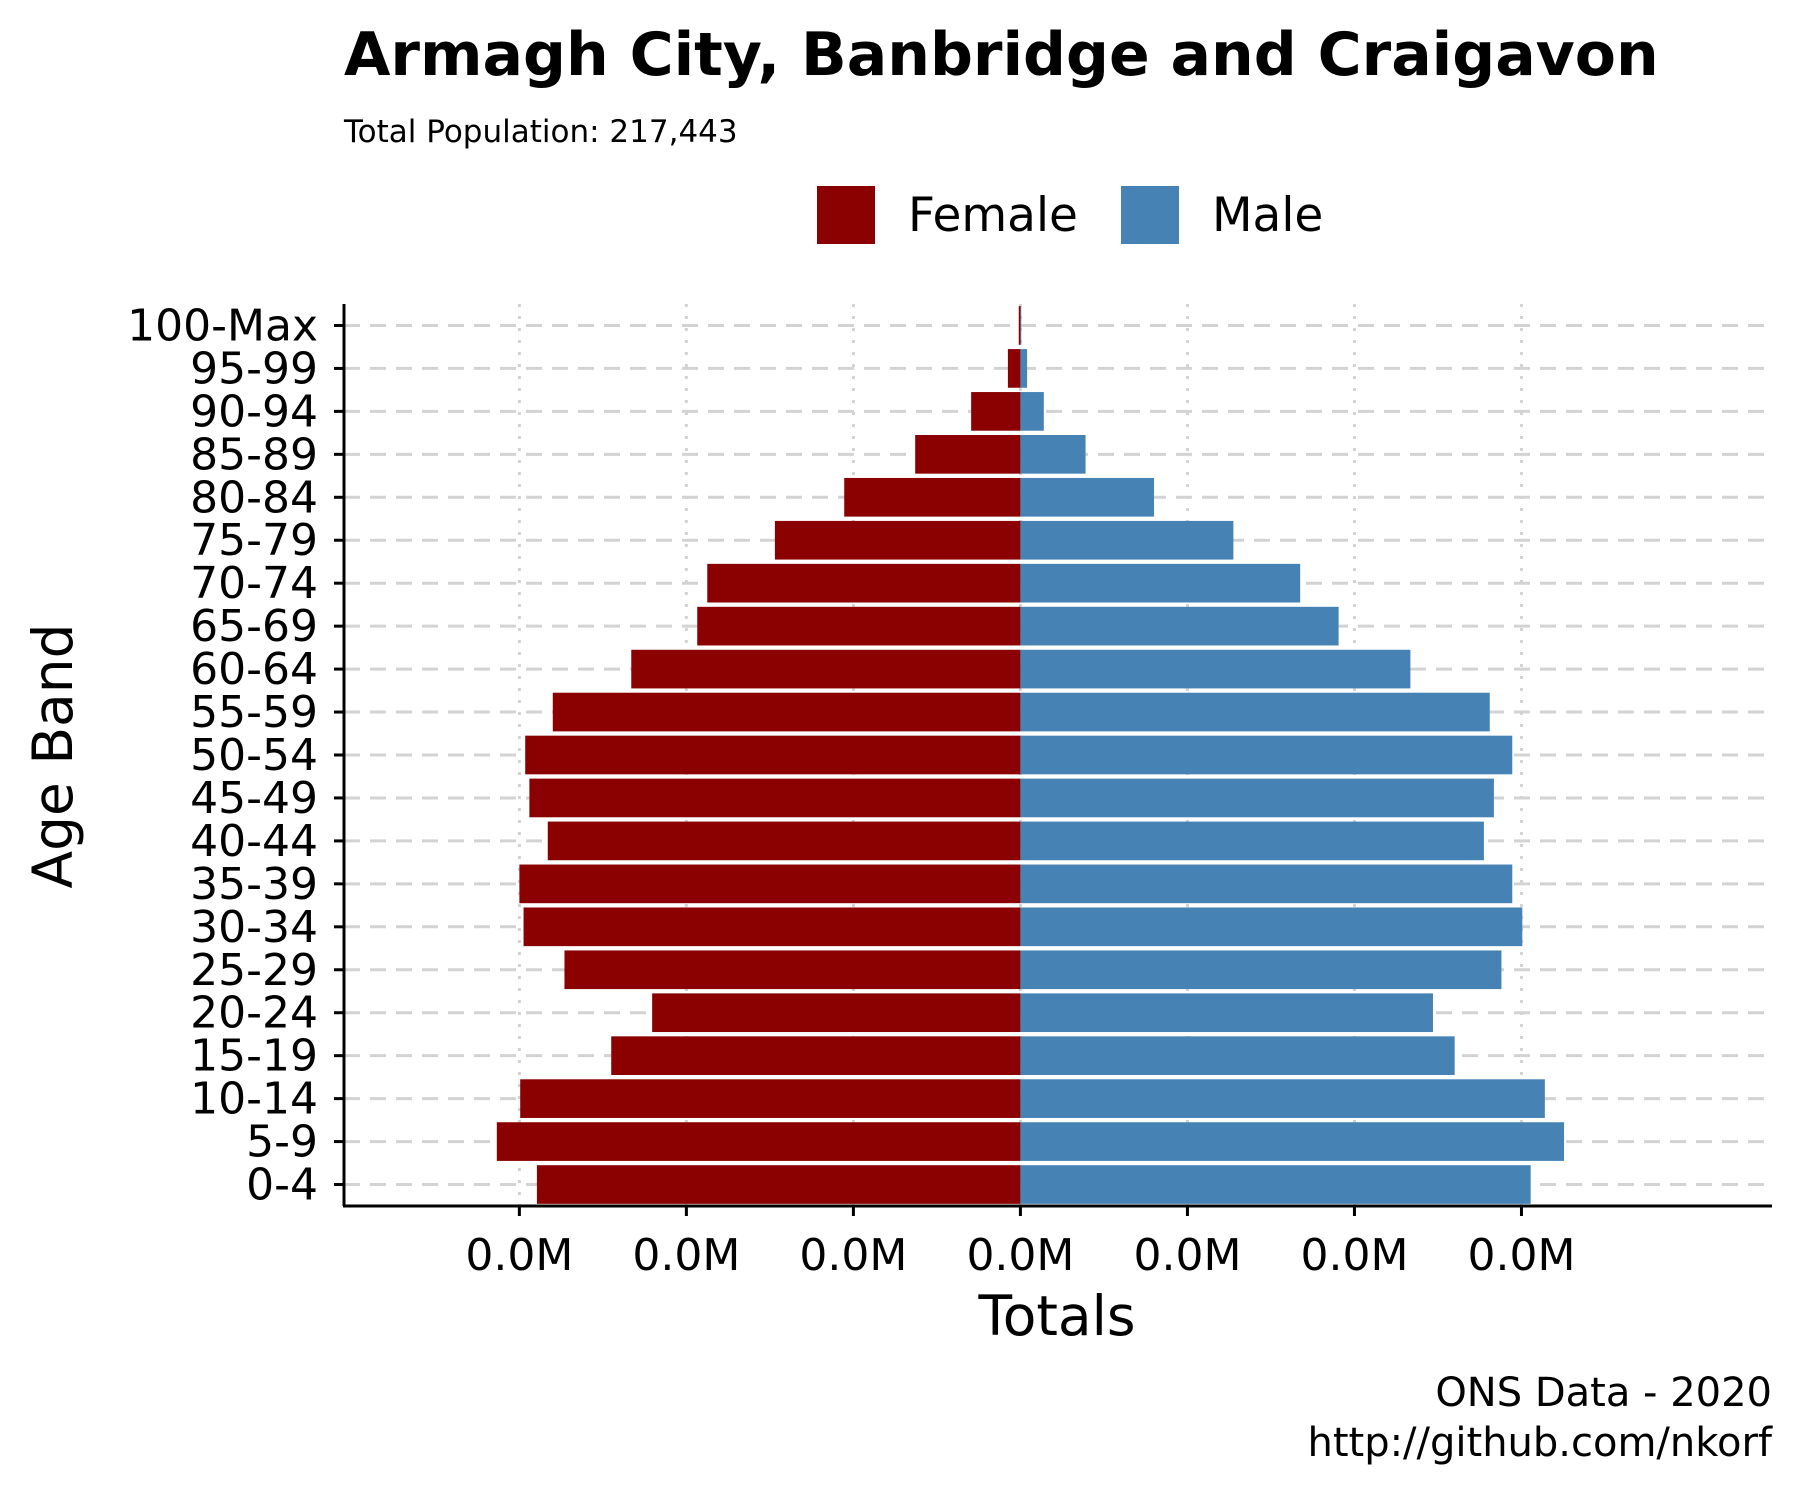  What do you see at coordinates (254, 841) in the screenshot?
I see `y-tick-label: 40-44` at bounding box center [254, 841].